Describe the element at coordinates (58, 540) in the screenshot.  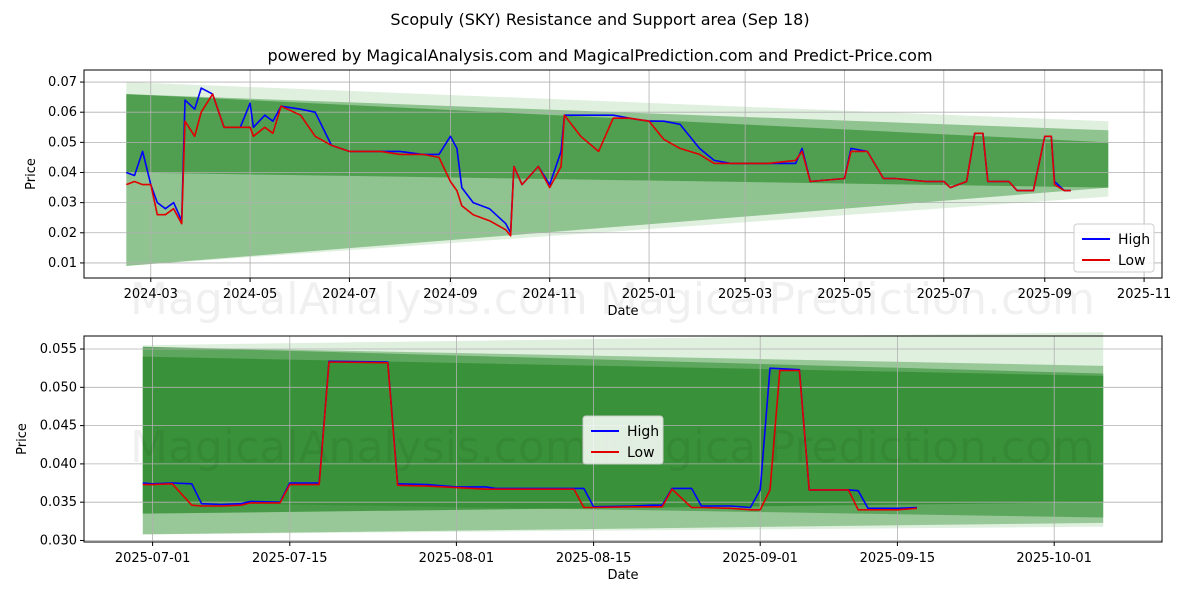
I see `y-tick-label: 0.030` at that location.